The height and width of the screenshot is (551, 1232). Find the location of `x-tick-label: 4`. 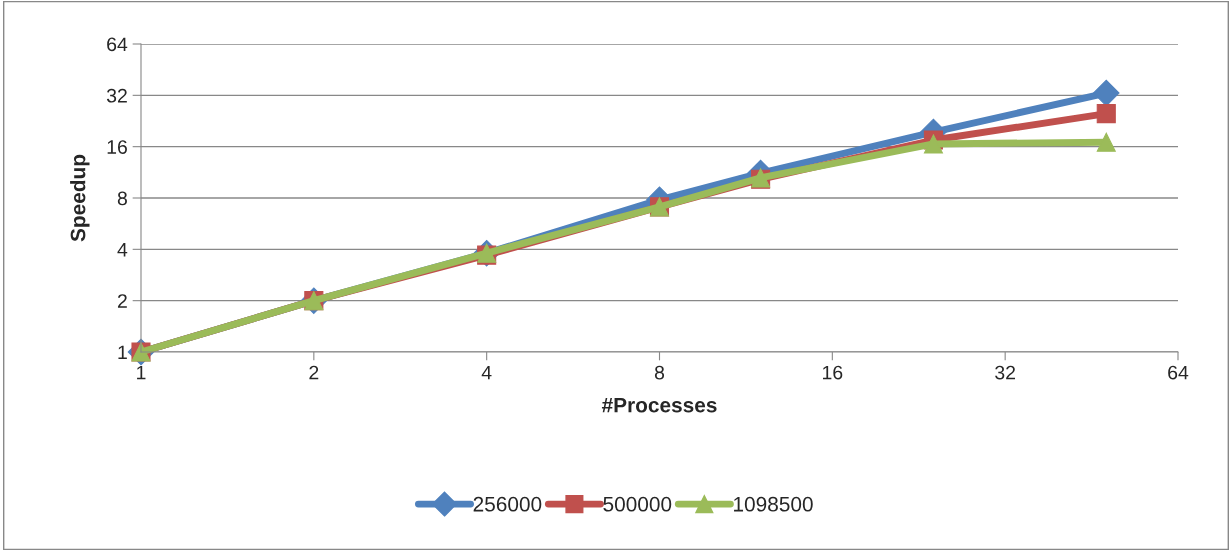

x-tick-label: 4 is located at coordinates (486, 372).